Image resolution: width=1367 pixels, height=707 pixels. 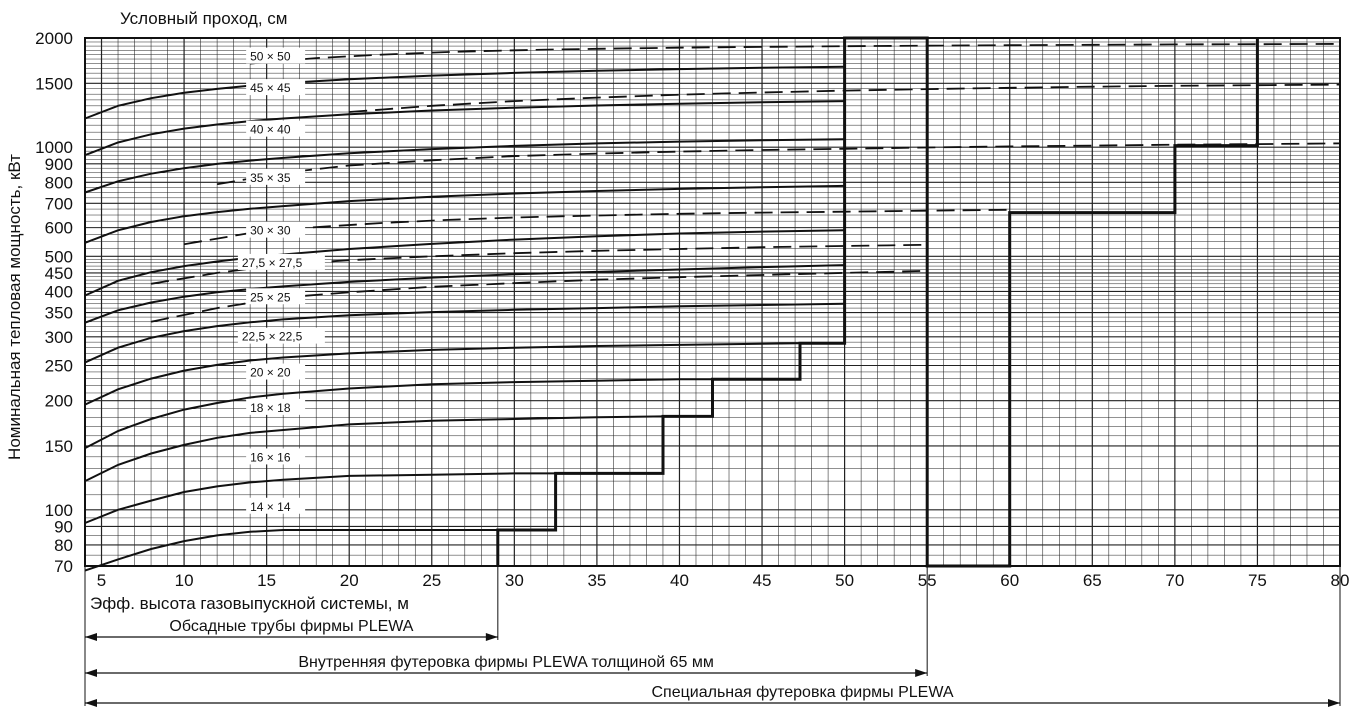 What do you see at coordinates (59, 164) in the screenshot?
I see `y-tick-label: 900` at bounding box center [59, 164].